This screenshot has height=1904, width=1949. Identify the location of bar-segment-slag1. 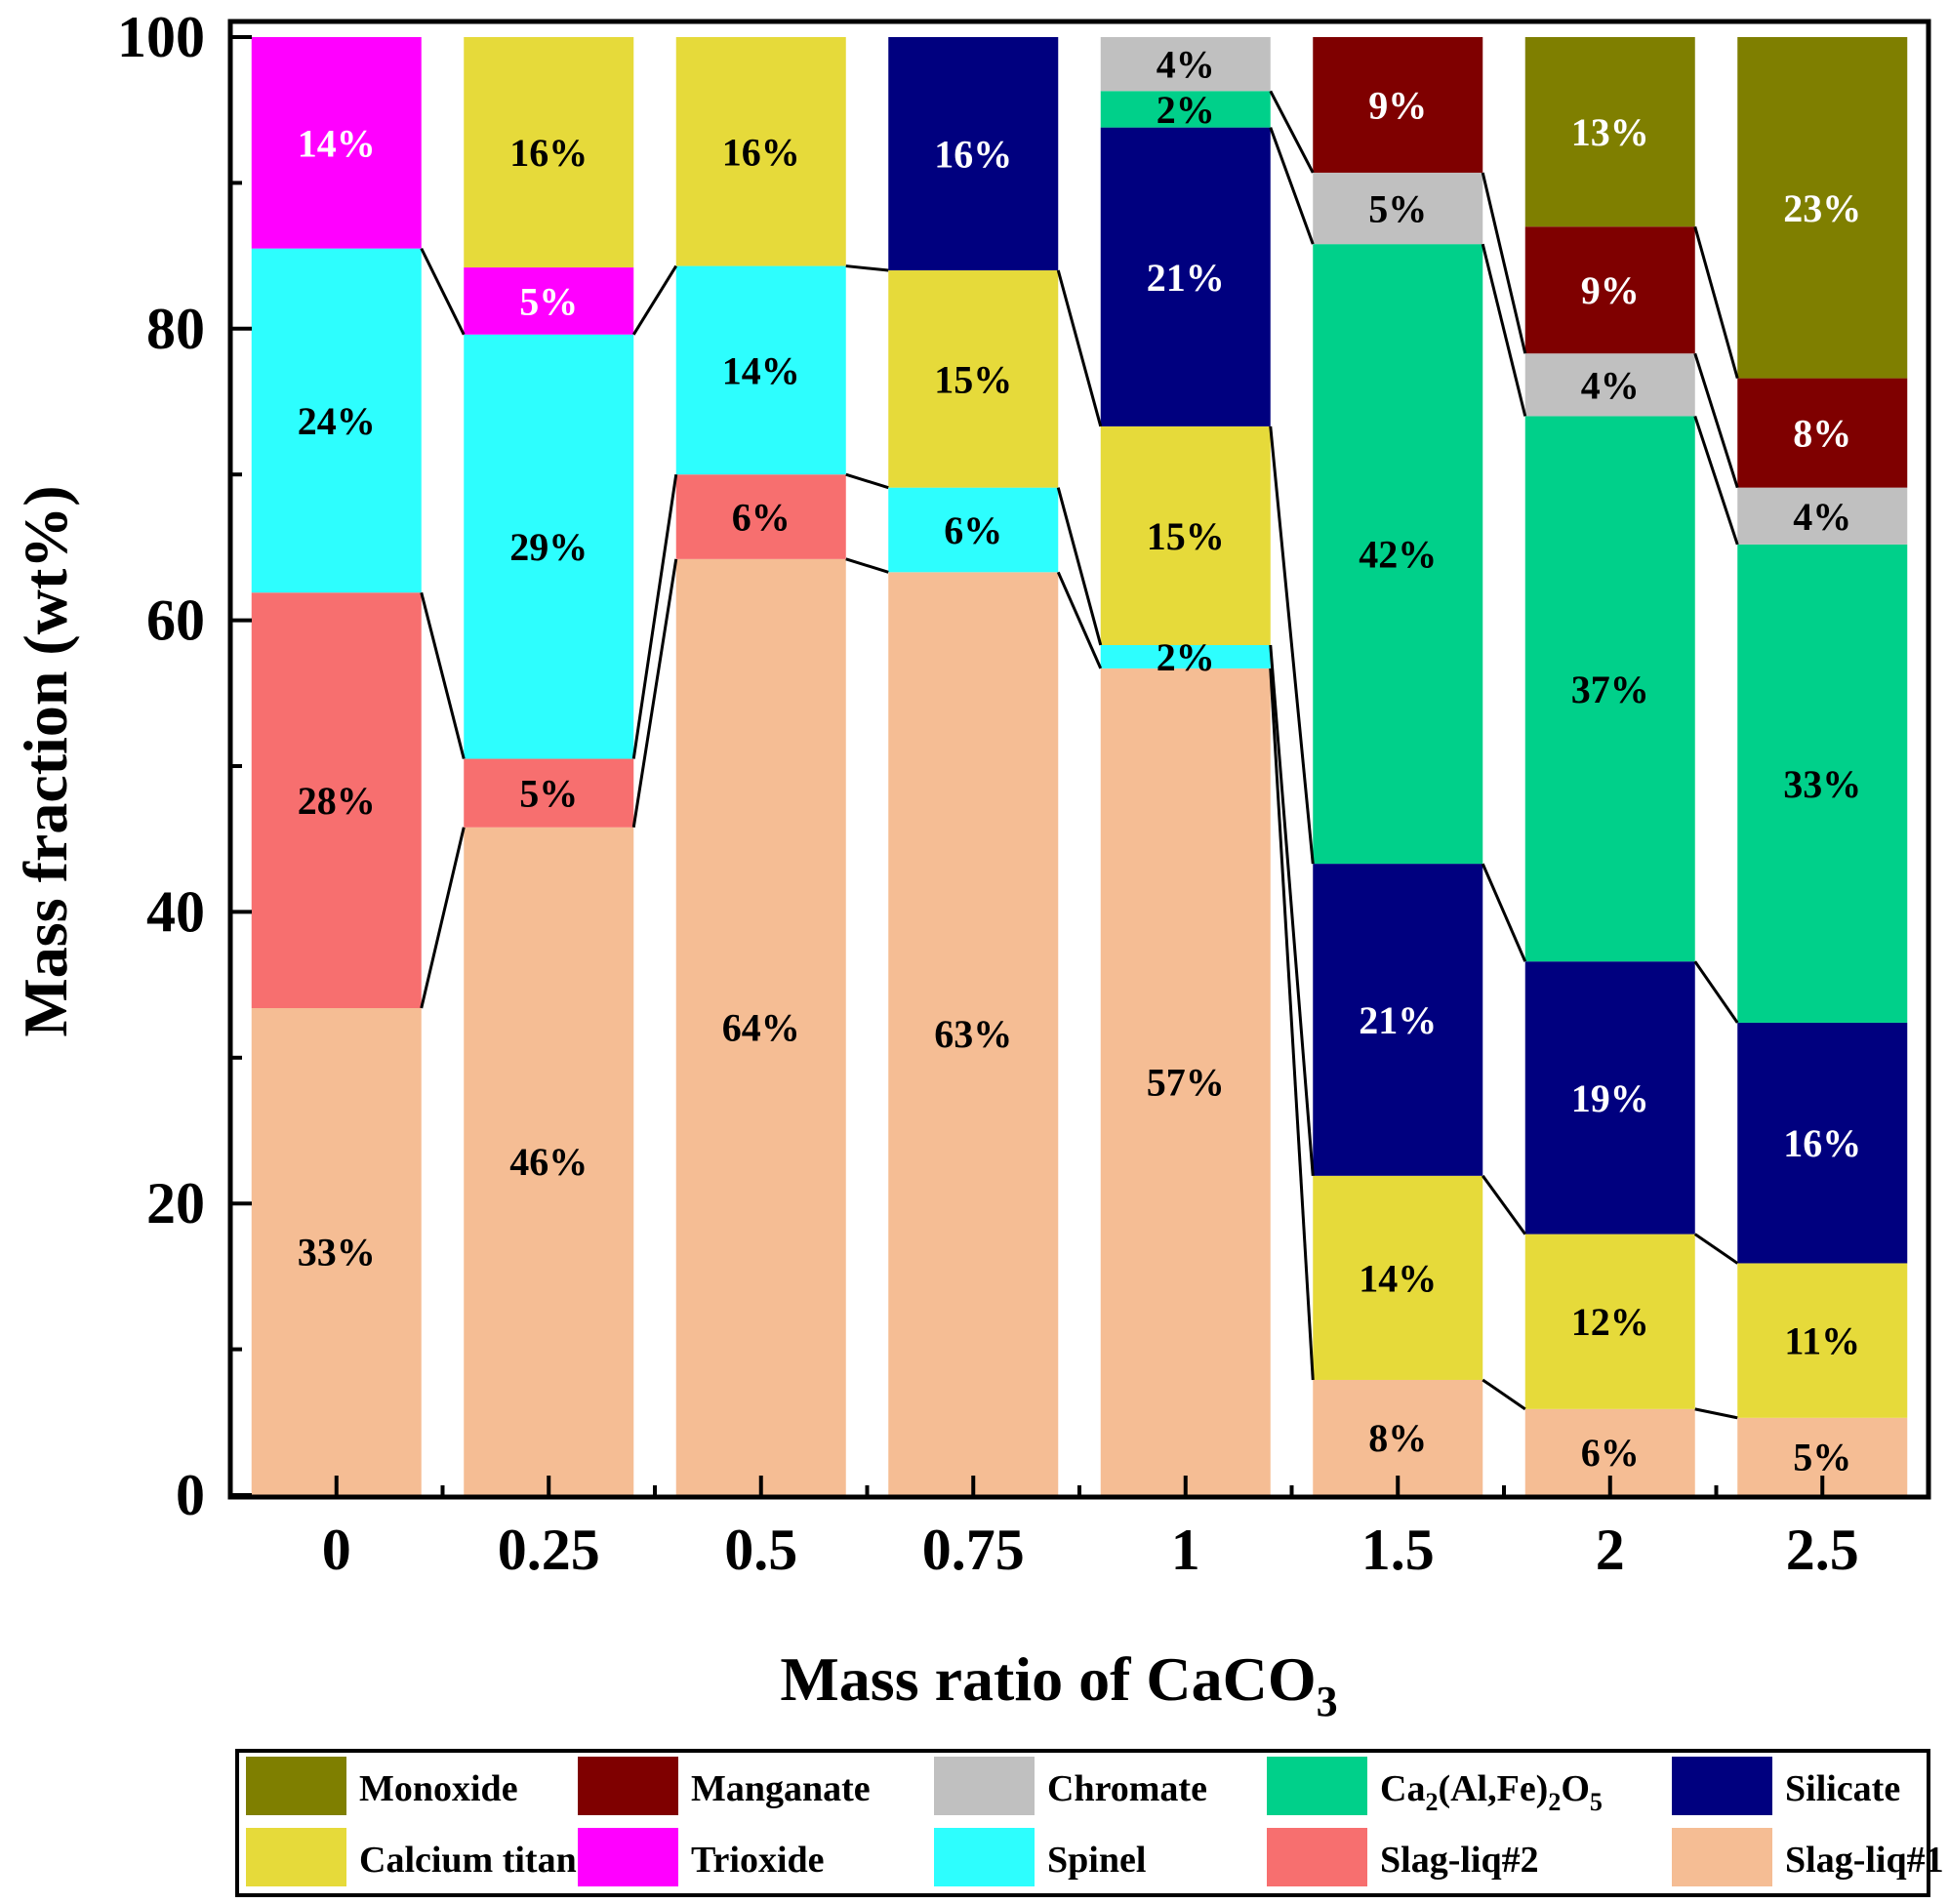
(549, 1161).